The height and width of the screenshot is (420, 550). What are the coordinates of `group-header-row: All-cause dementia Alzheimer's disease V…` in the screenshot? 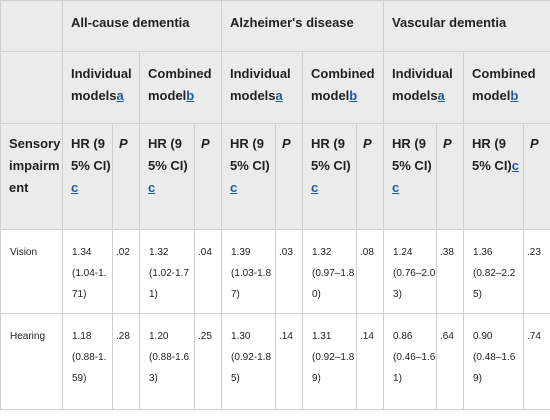 It's located at (275, 26).